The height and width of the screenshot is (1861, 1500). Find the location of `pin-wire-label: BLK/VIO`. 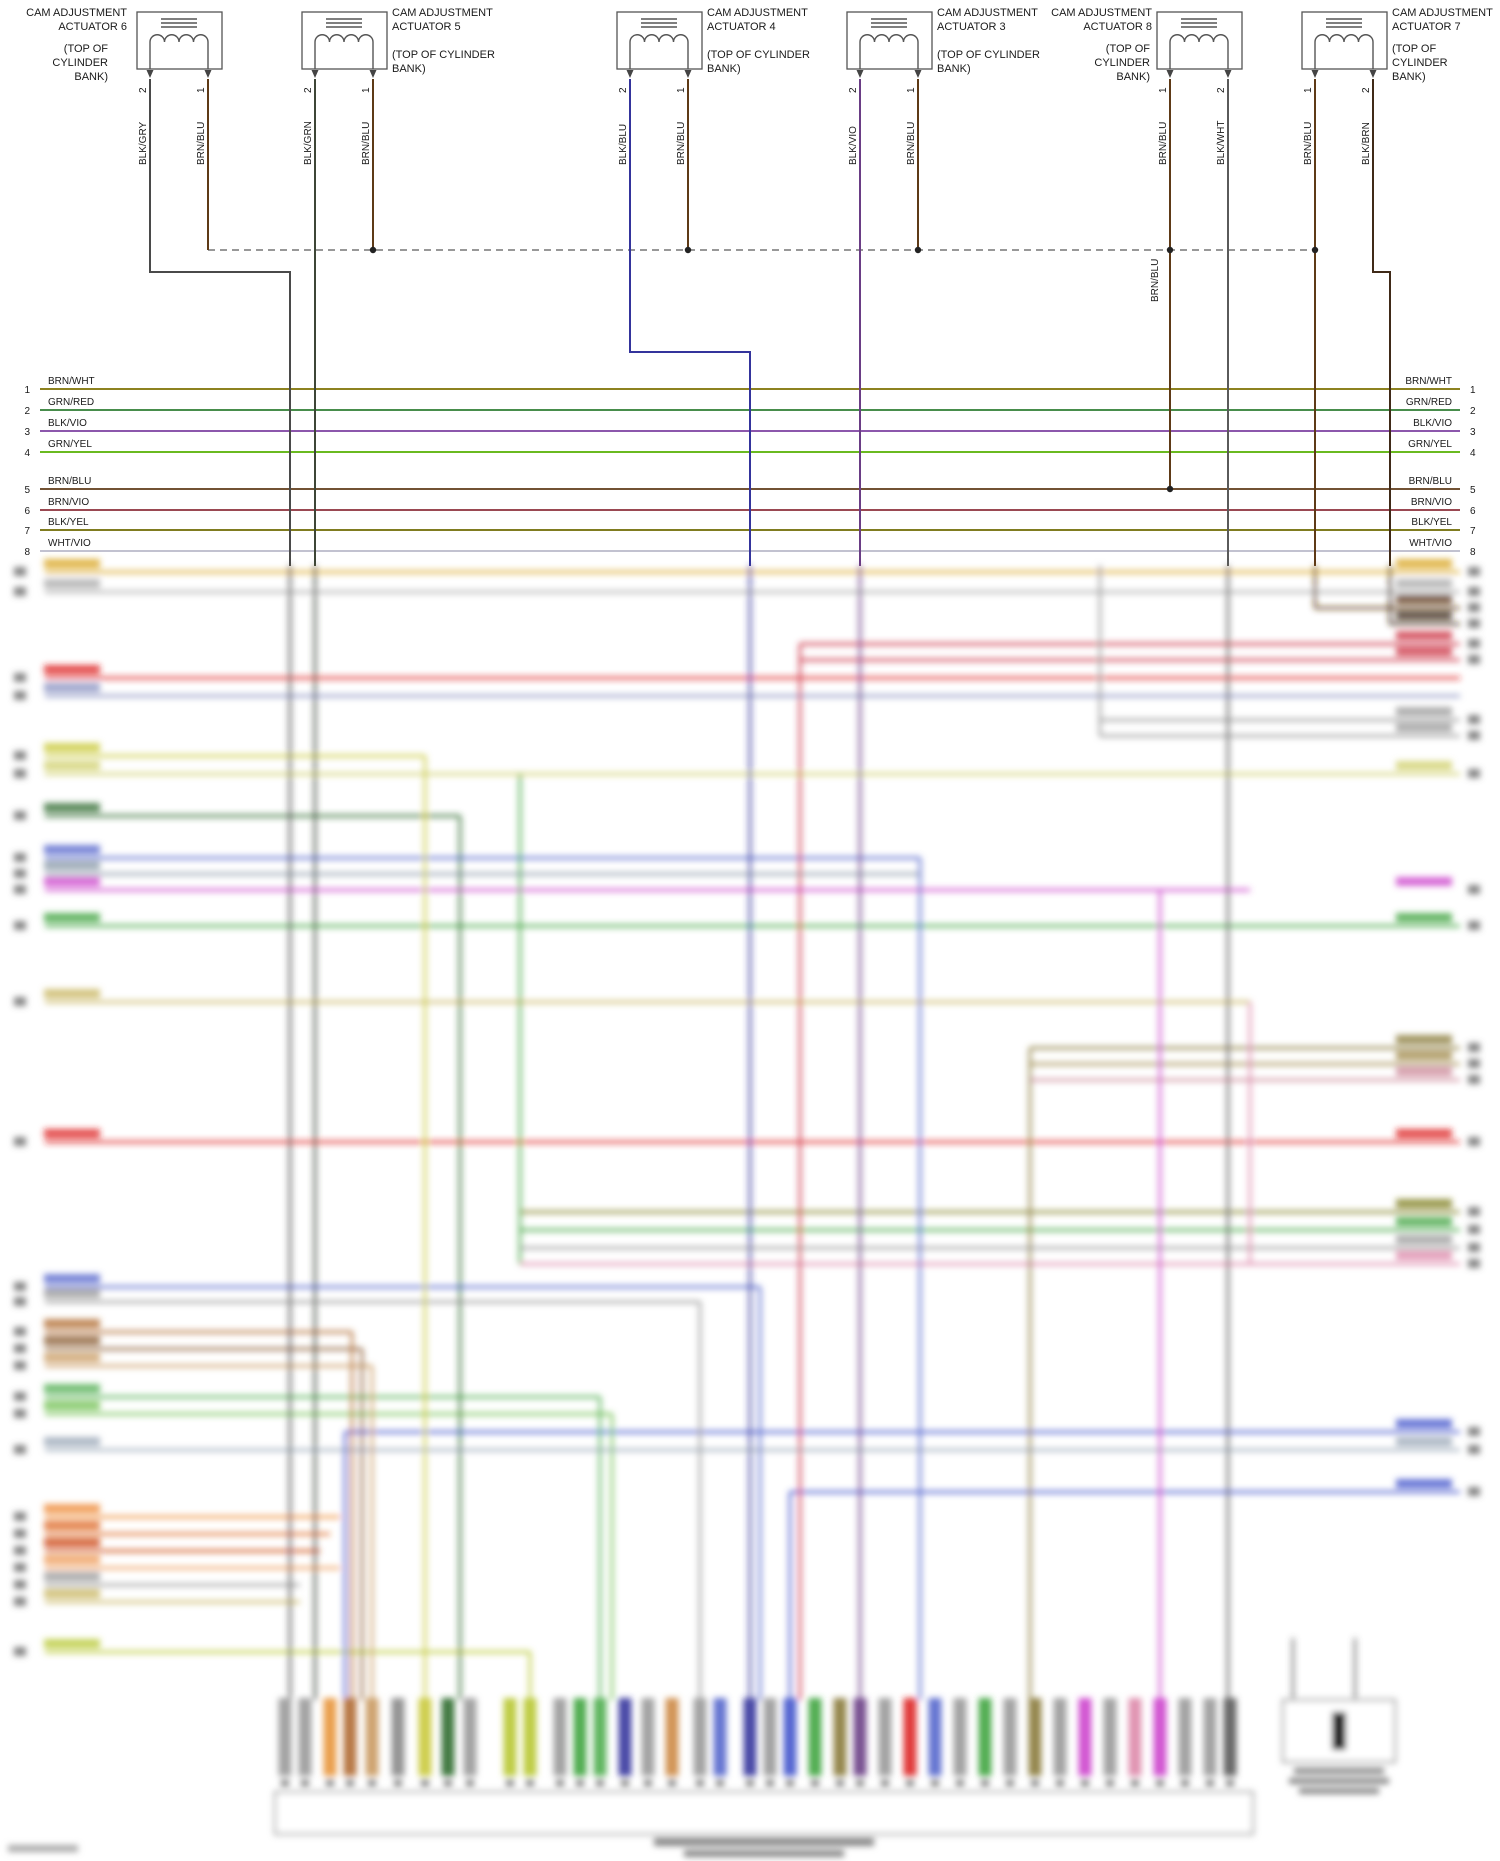

pin-wire-label: BLK/VIO is located at coordinates (853, 145).